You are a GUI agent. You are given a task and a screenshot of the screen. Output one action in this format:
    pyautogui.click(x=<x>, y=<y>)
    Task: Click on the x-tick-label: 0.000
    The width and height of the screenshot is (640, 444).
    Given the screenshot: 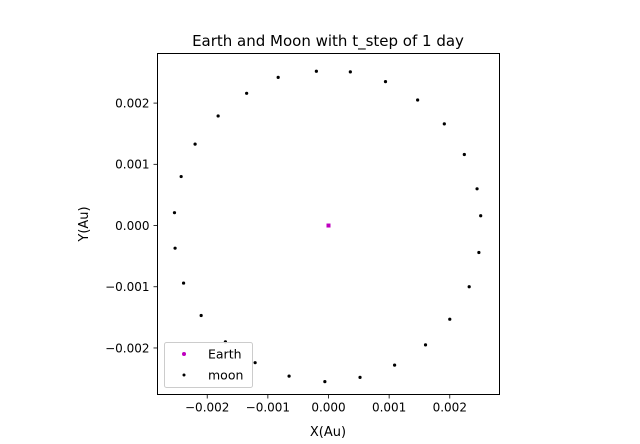 What is the action you would take?
    pyautogui.click(x=328, y=408)
    